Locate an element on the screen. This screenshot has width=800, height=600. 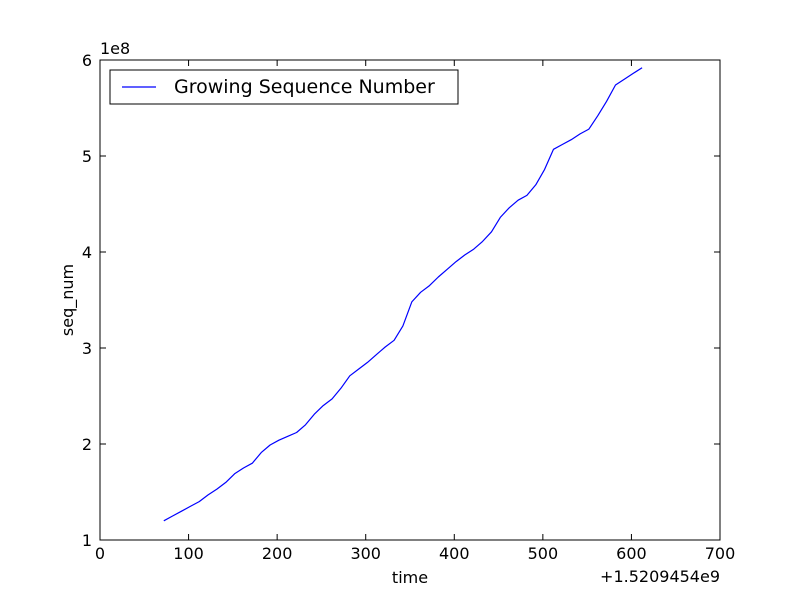
y-tick-label: 2 is located at coordinates (87, 444).